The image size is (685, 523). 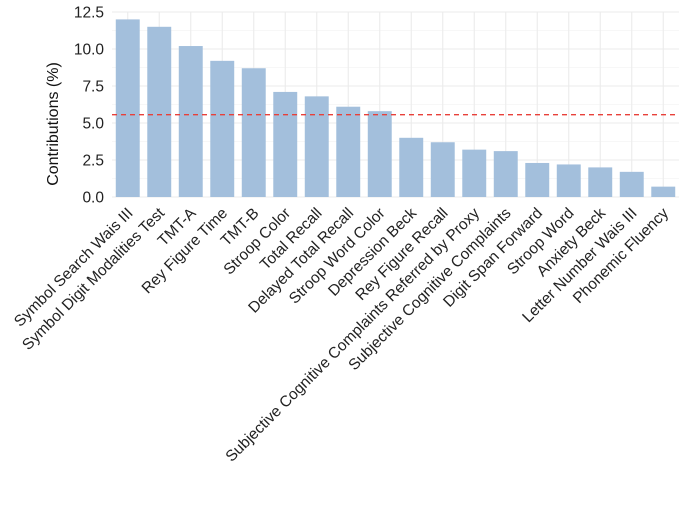 I want to click on y-axis-title: Contributions (%), so click(x=53, y=124).